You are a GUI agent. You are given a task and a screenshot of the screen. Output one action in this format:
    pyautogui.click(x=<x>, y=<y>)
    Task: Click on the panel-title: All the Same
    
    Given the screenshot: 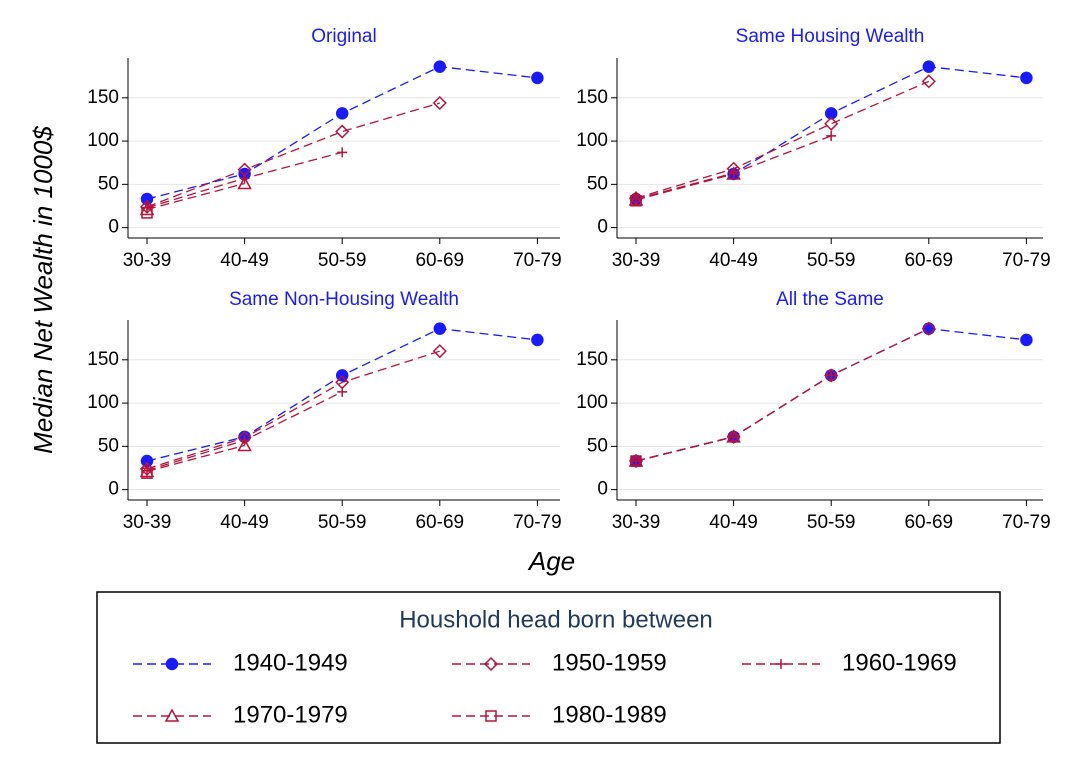 What is the action you would take?
    pyautogui.click(x=830, y=299)
    